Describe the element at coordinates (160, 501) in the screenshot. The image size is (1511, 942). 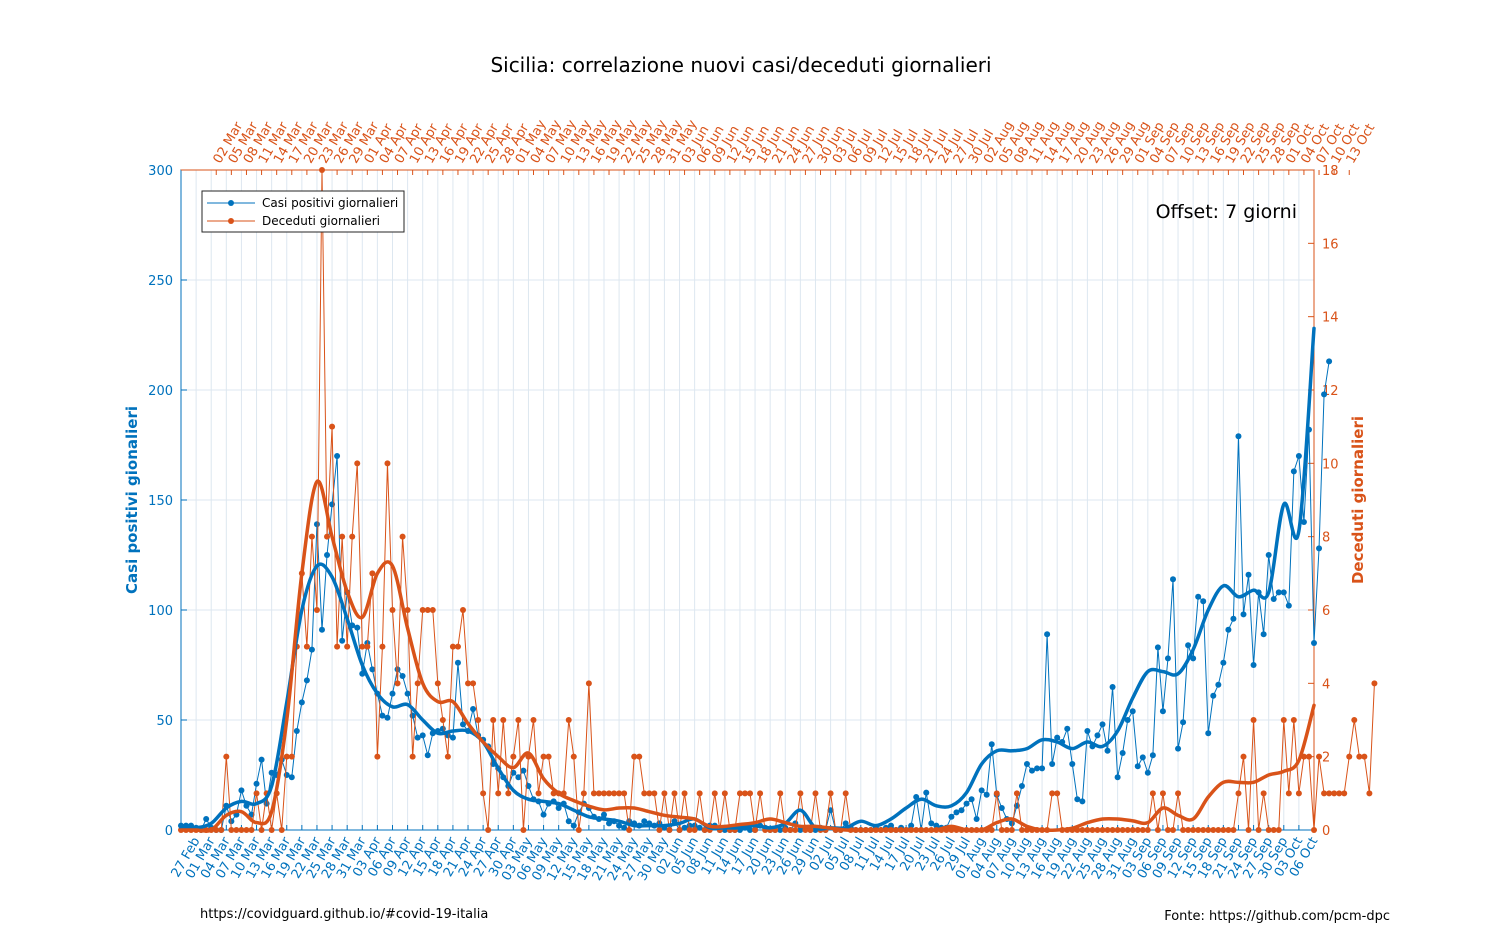
I see `y-tick-label-left: 150` at that location.